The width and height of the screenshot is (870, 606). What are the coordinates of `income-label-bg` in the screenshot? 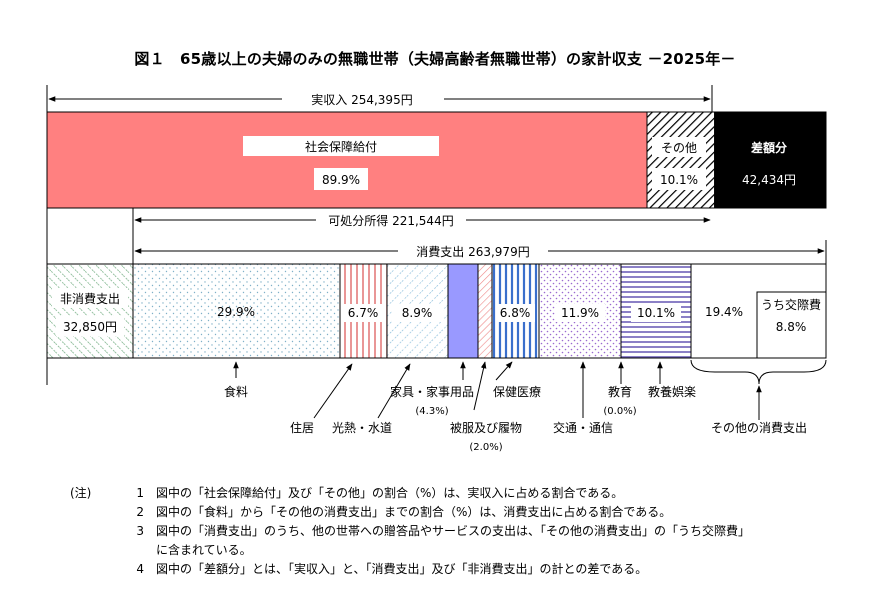 It's located at (363, 99).